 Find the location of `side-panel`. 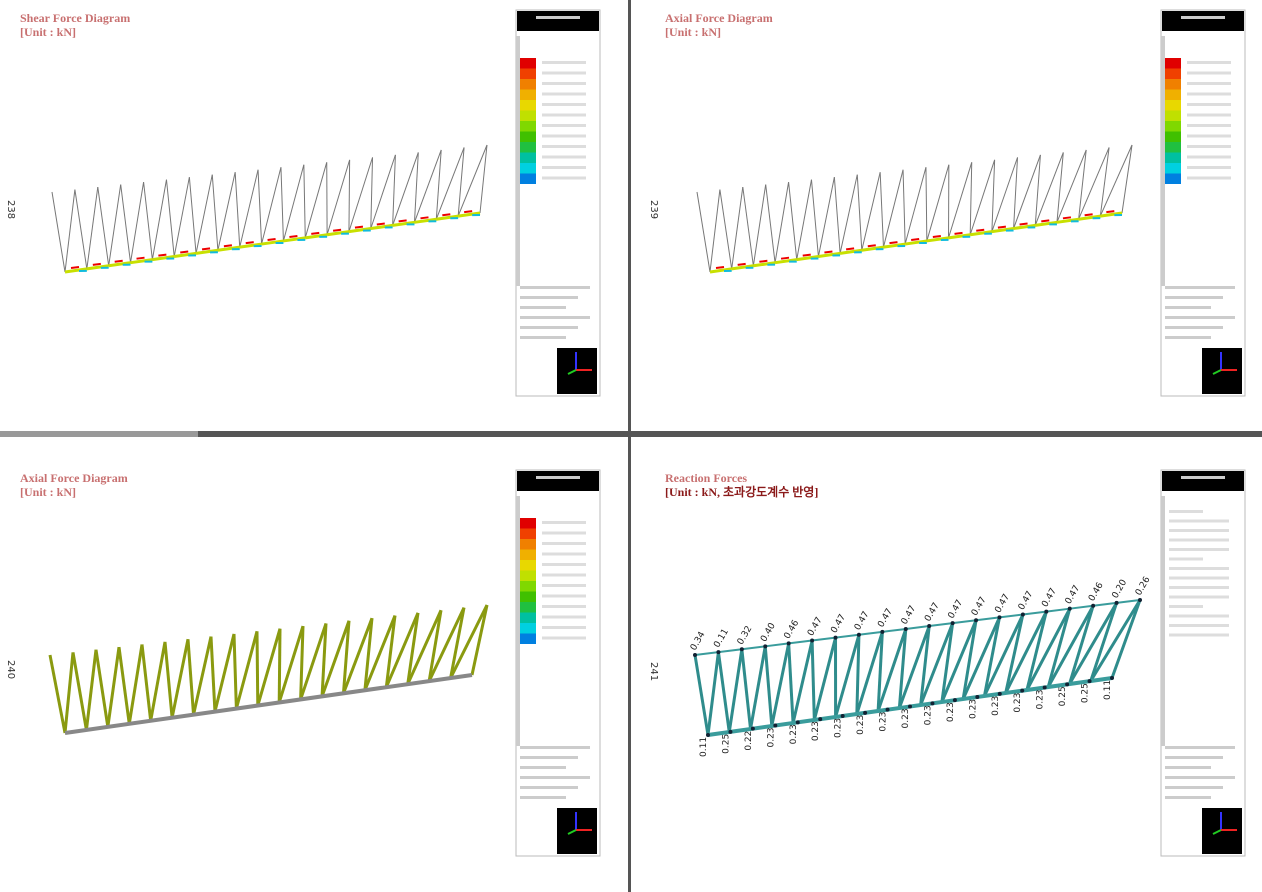

side-panel is located at coordinates (1203, 663).